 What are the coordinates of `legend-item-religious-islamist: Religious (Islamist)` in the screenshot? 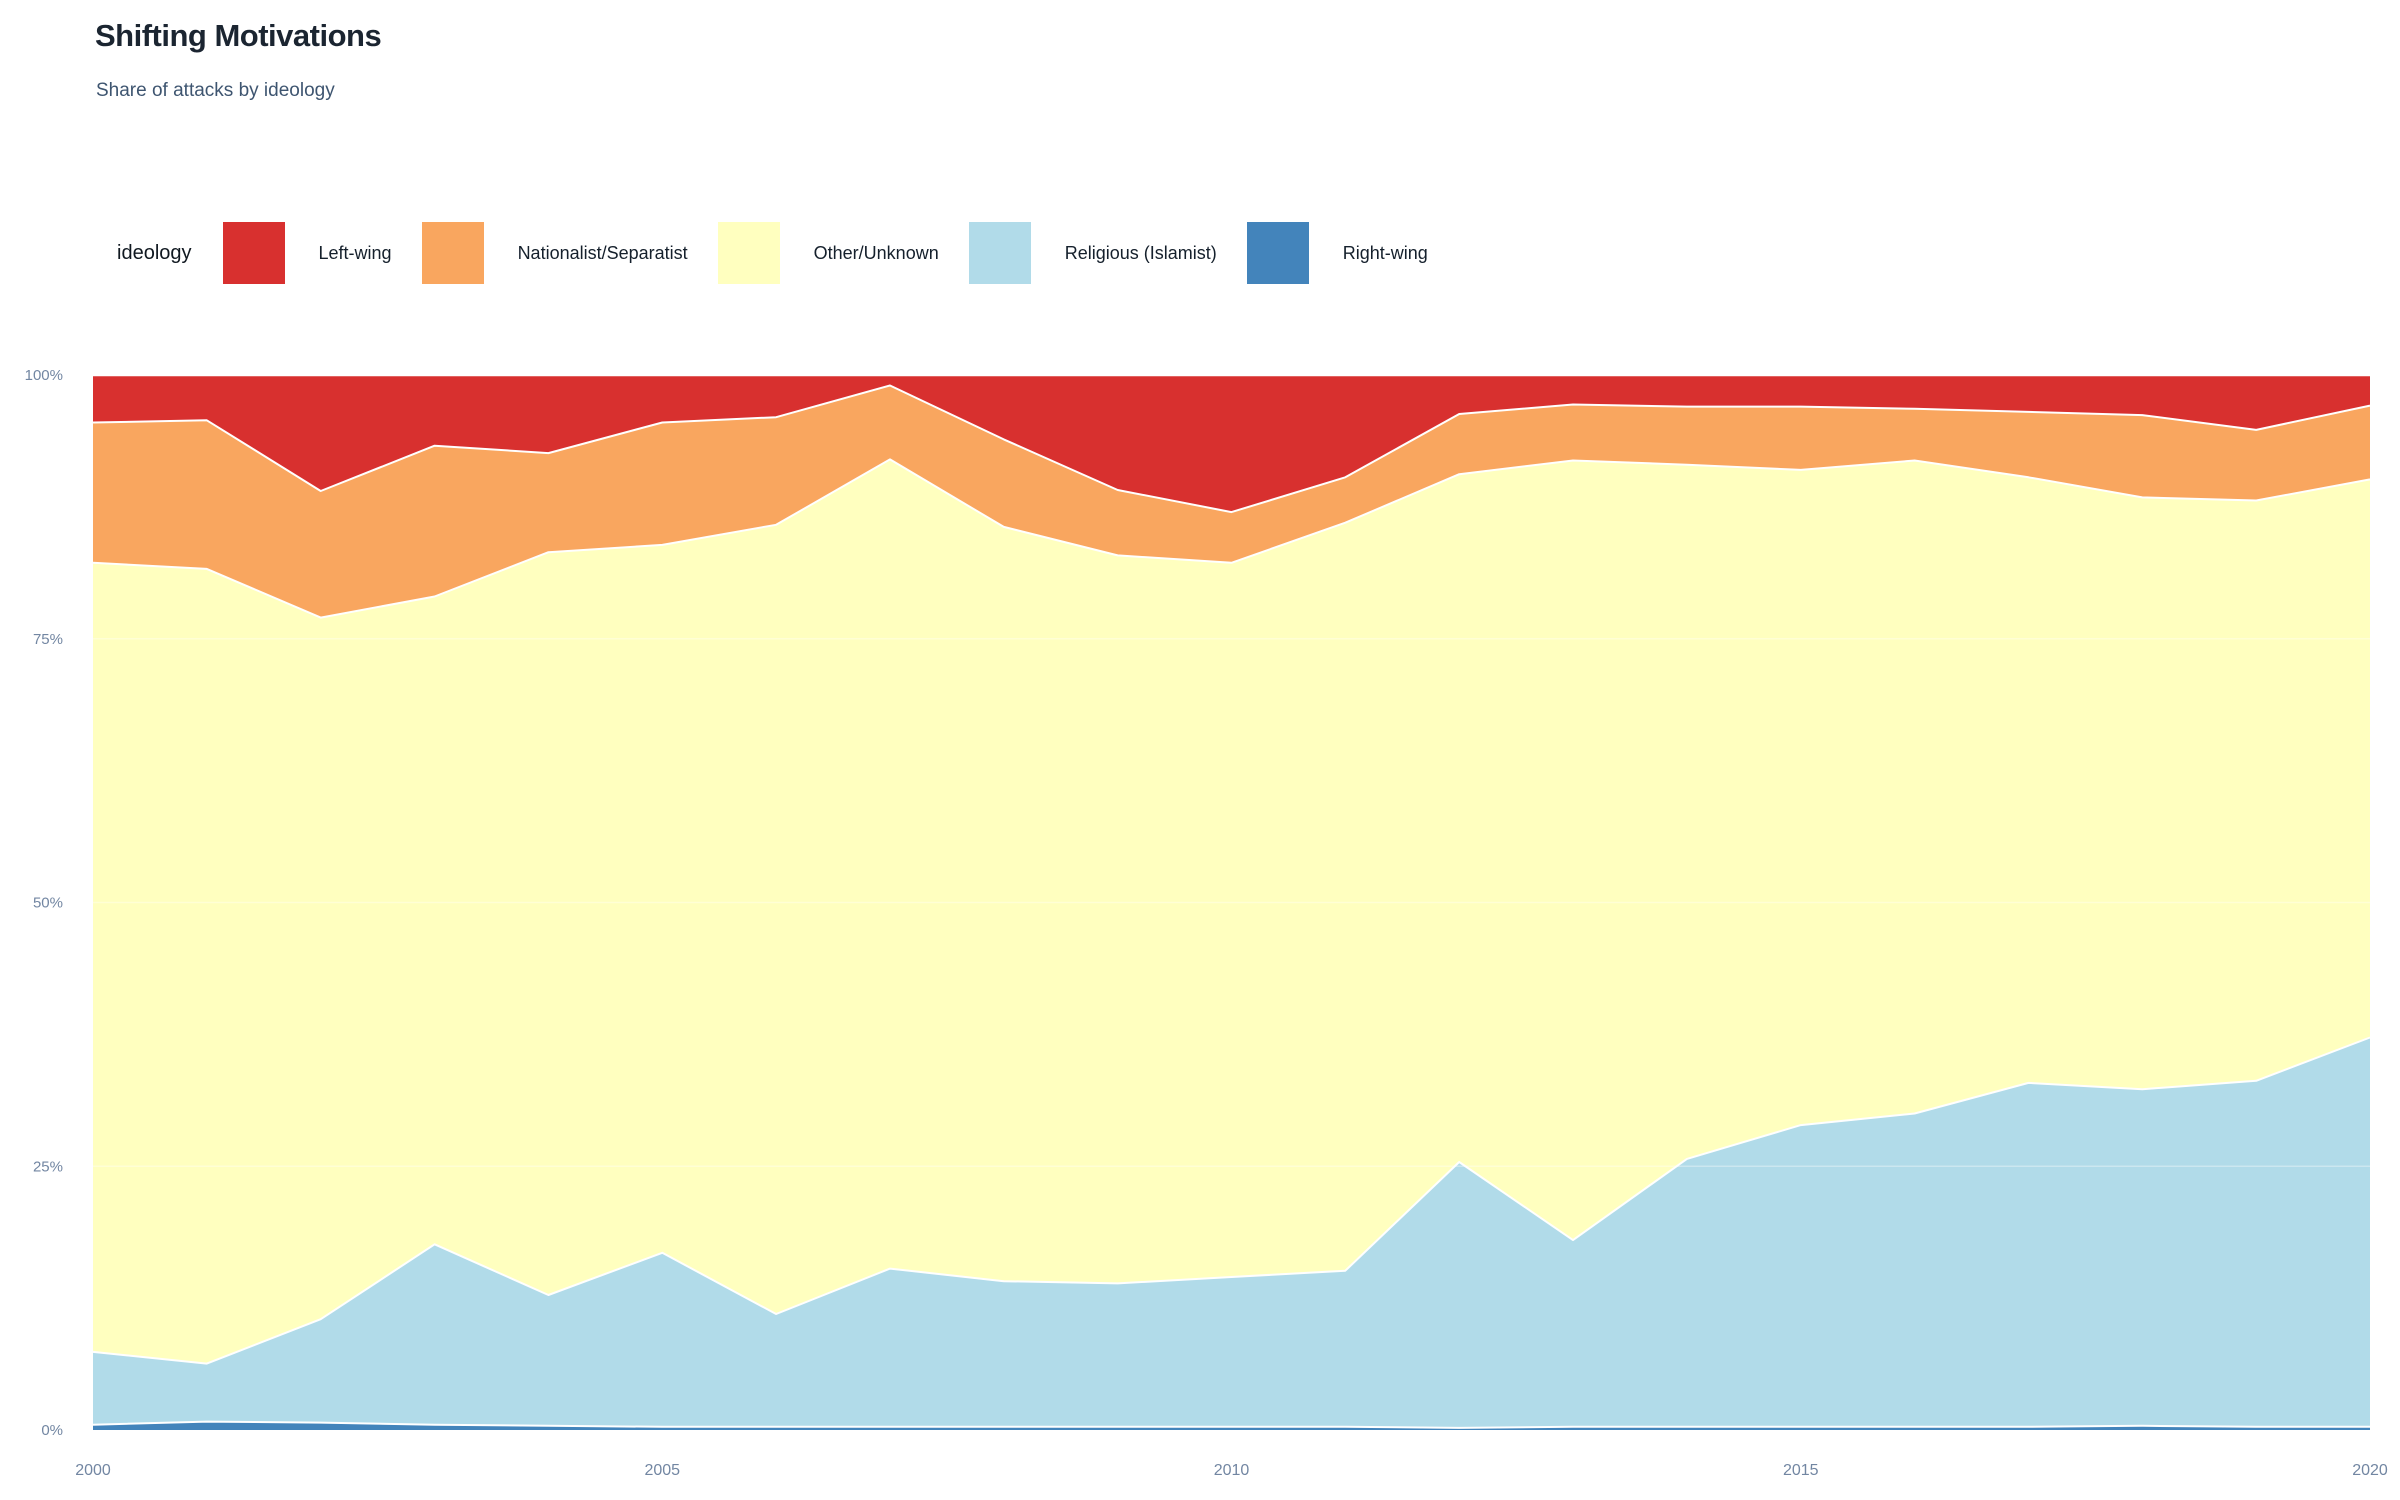 It's located at (1092, 253).